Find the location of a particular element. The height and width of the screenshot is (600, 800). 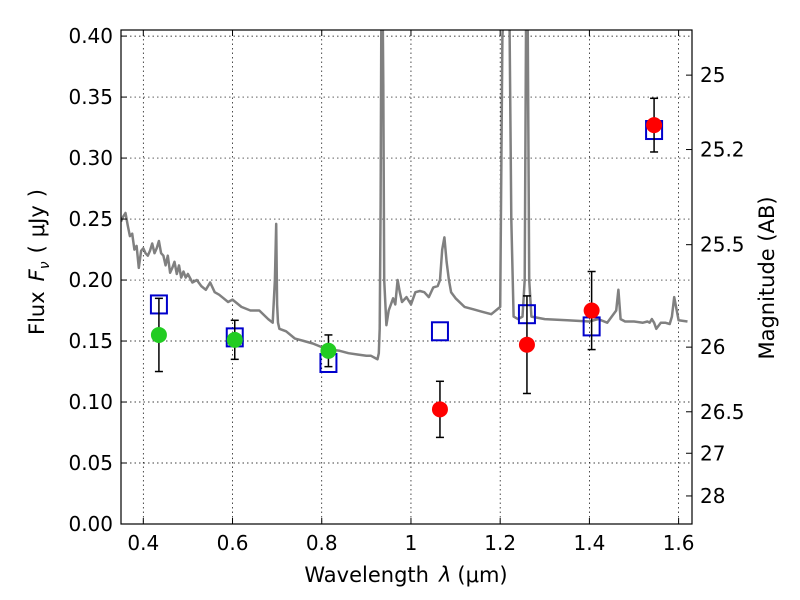

y-tick-label-8: 0.40 is located at coordinates (90, 36).